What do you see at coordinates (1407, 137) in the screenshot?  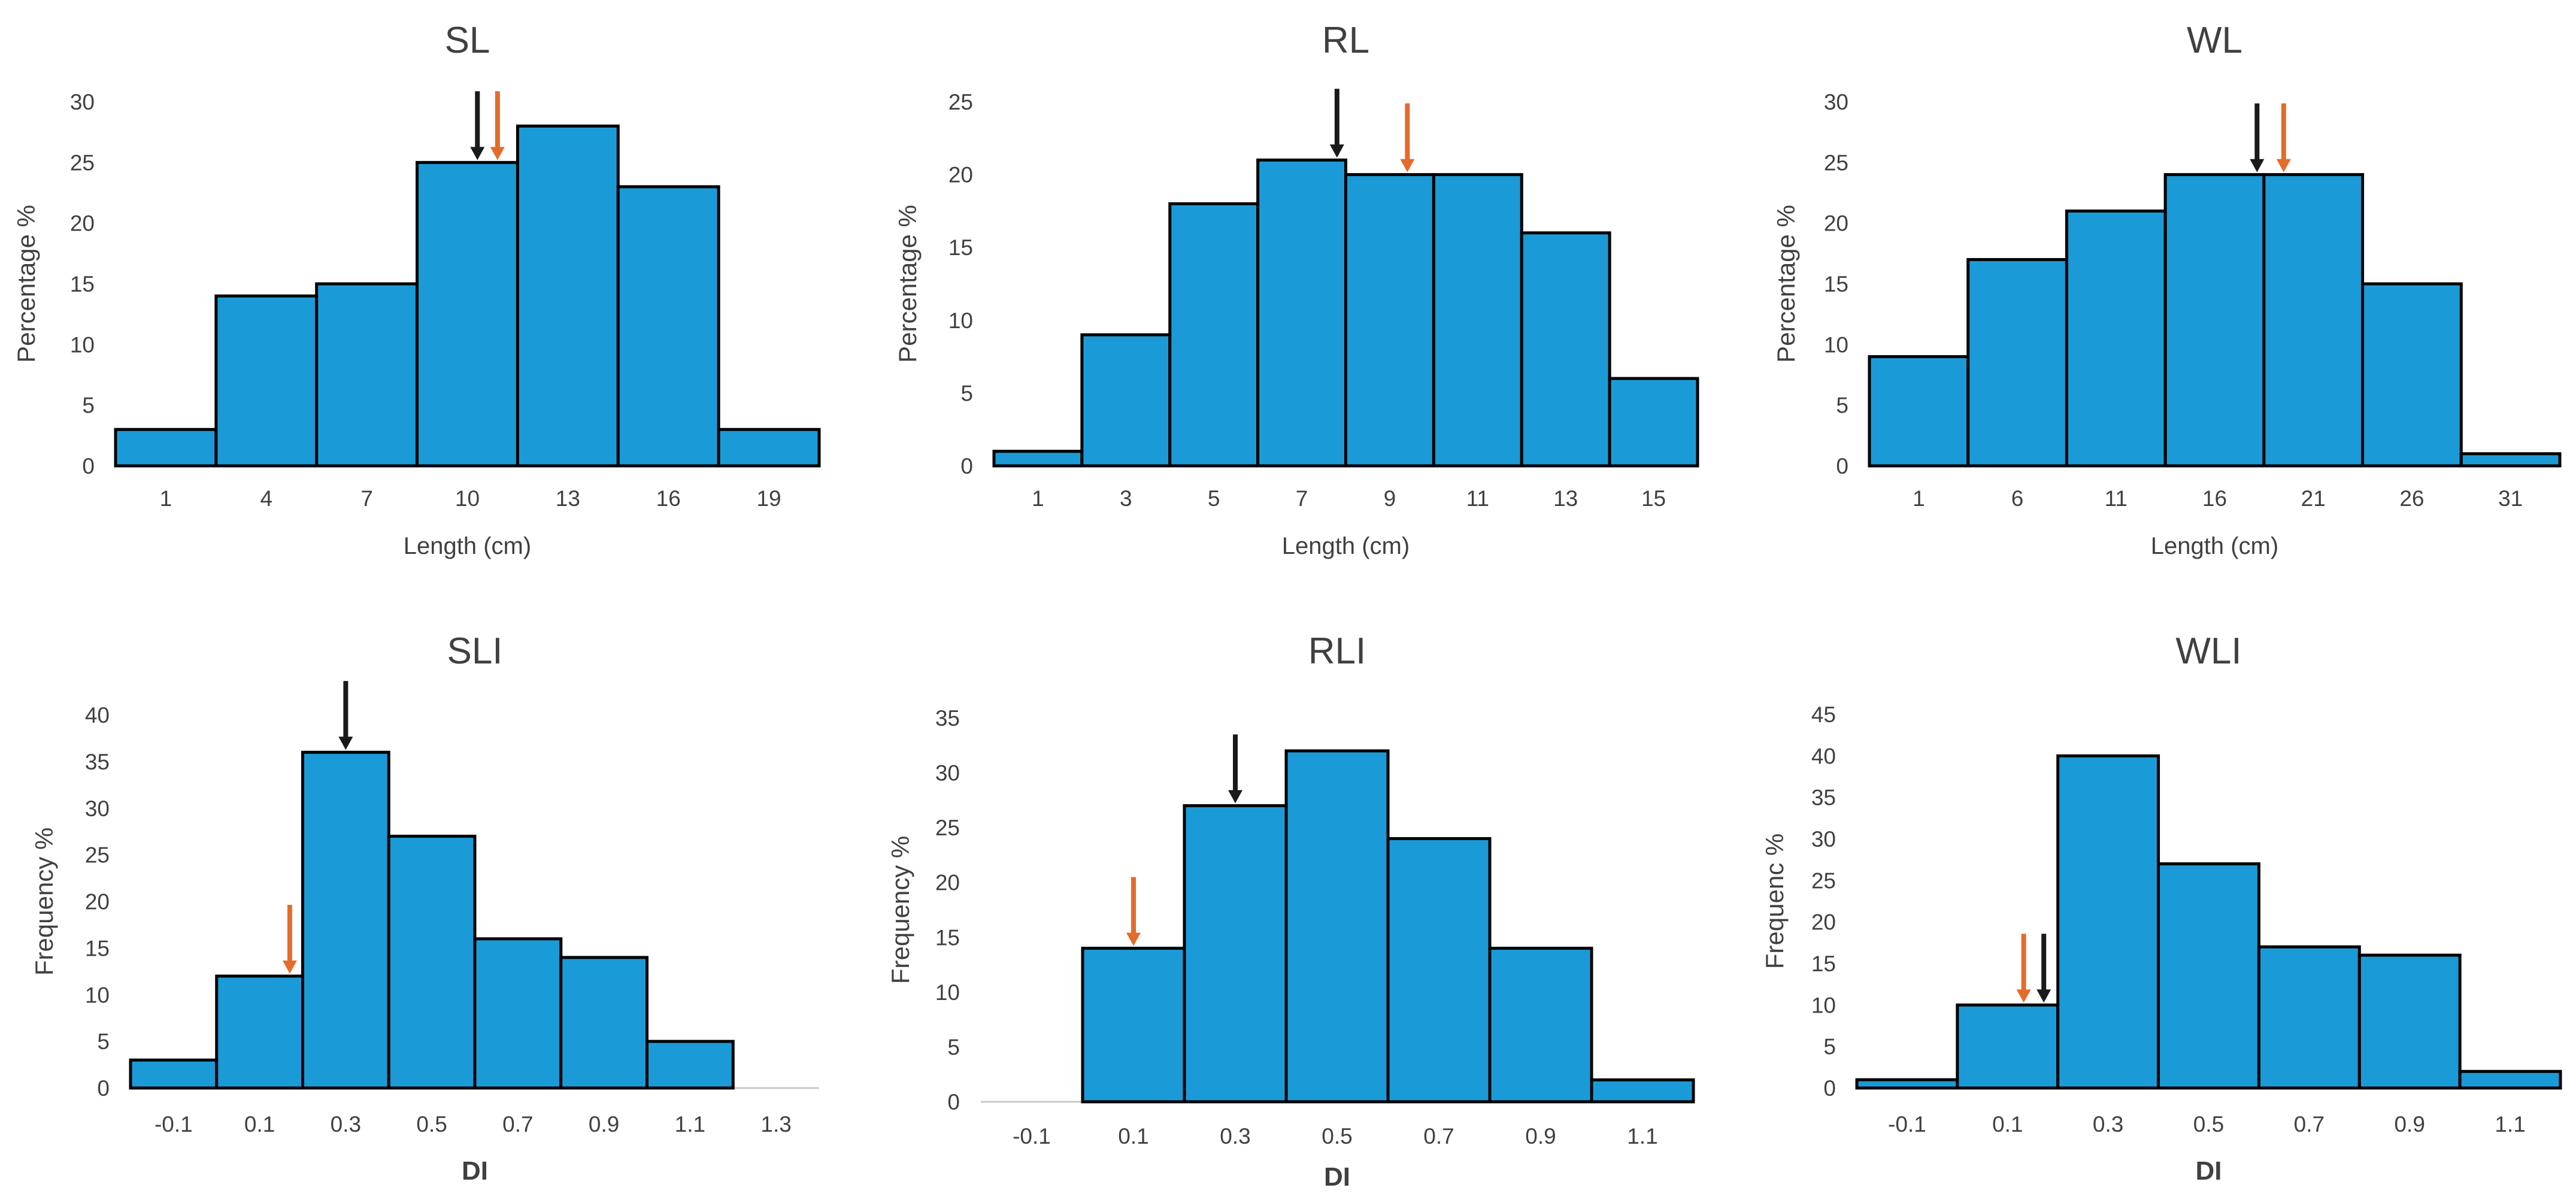 I see `panel-rl-orange-arrow-icon` at bounding box center [1407, 137].